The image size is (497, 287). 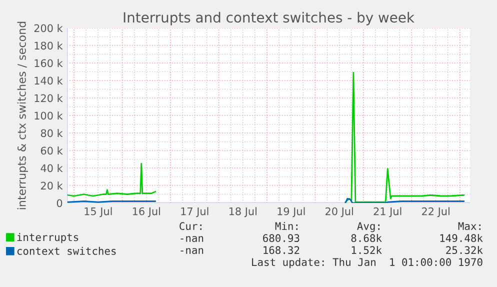 What do you see at coordinates (286, 226) in the screenshot?
I see `text: Min:` at bounding box center [286, 226].